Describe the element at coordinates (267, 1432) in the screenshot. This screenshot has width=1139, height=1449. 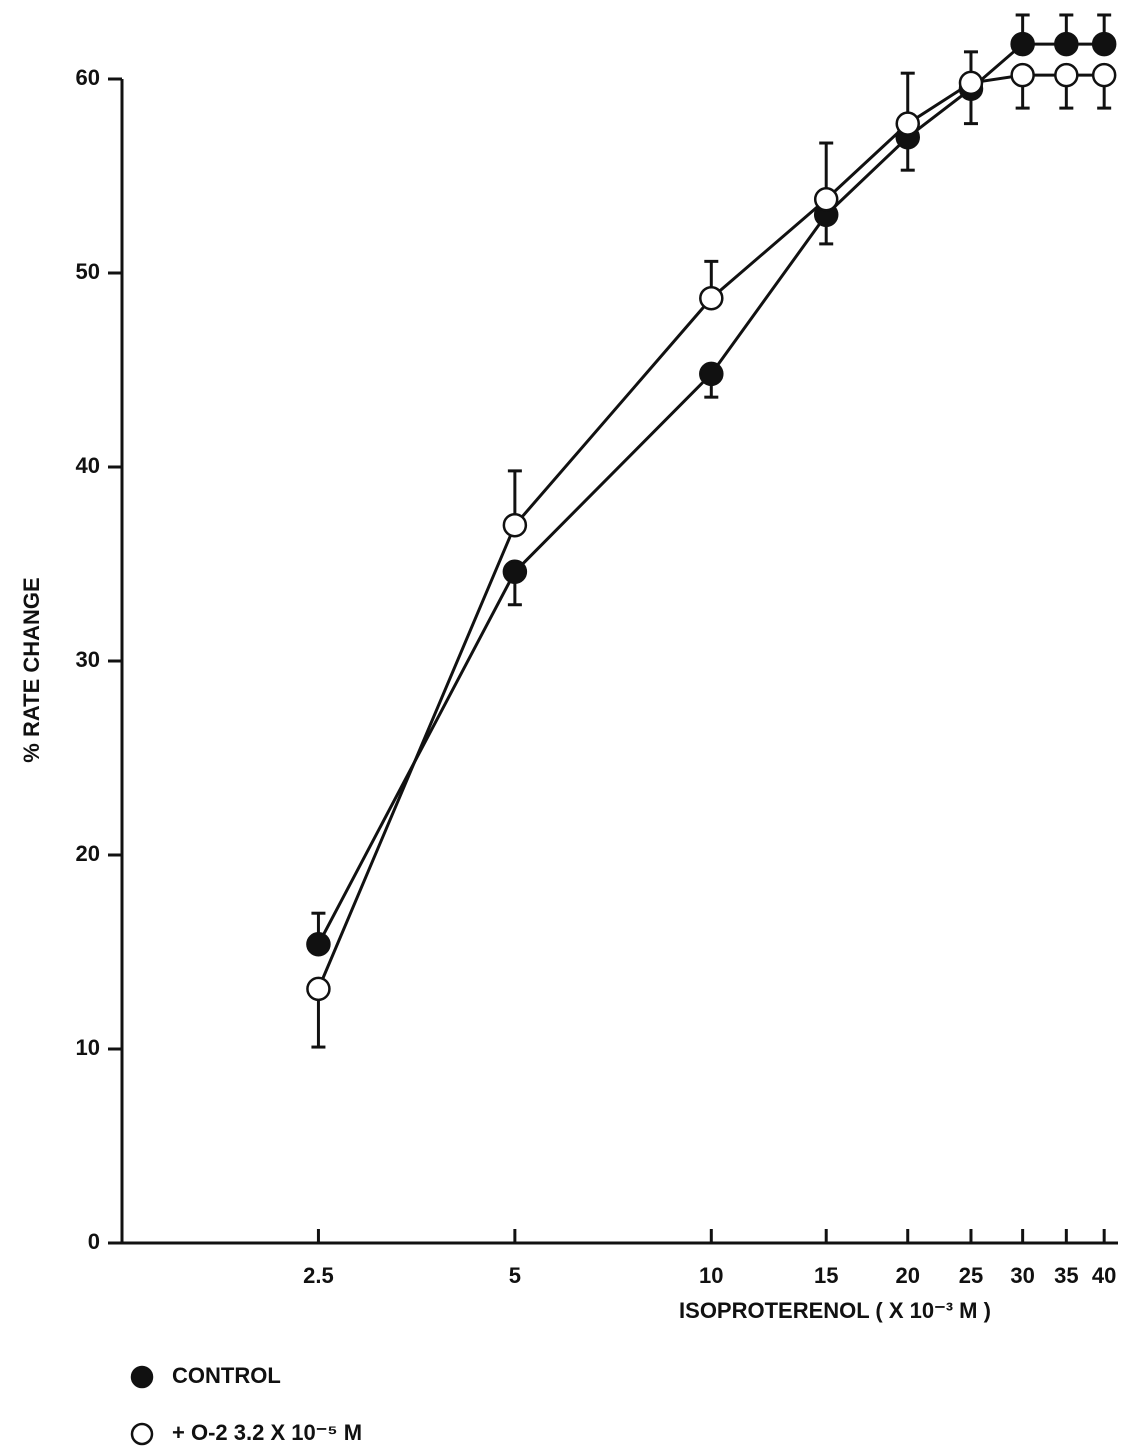
I see `legend-label: + O-2 3.2 X 10⁻⁵ M` at that location.